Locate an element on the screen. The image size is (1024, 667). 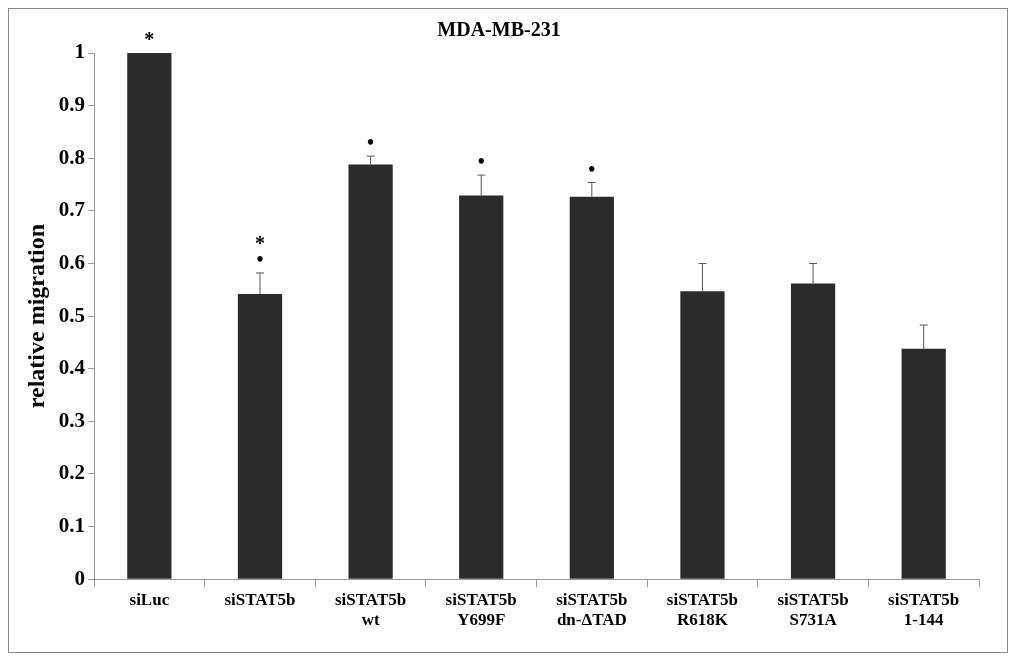
x-tick-label: siSTAT5b Y699F is located at coordinates (481, 609).